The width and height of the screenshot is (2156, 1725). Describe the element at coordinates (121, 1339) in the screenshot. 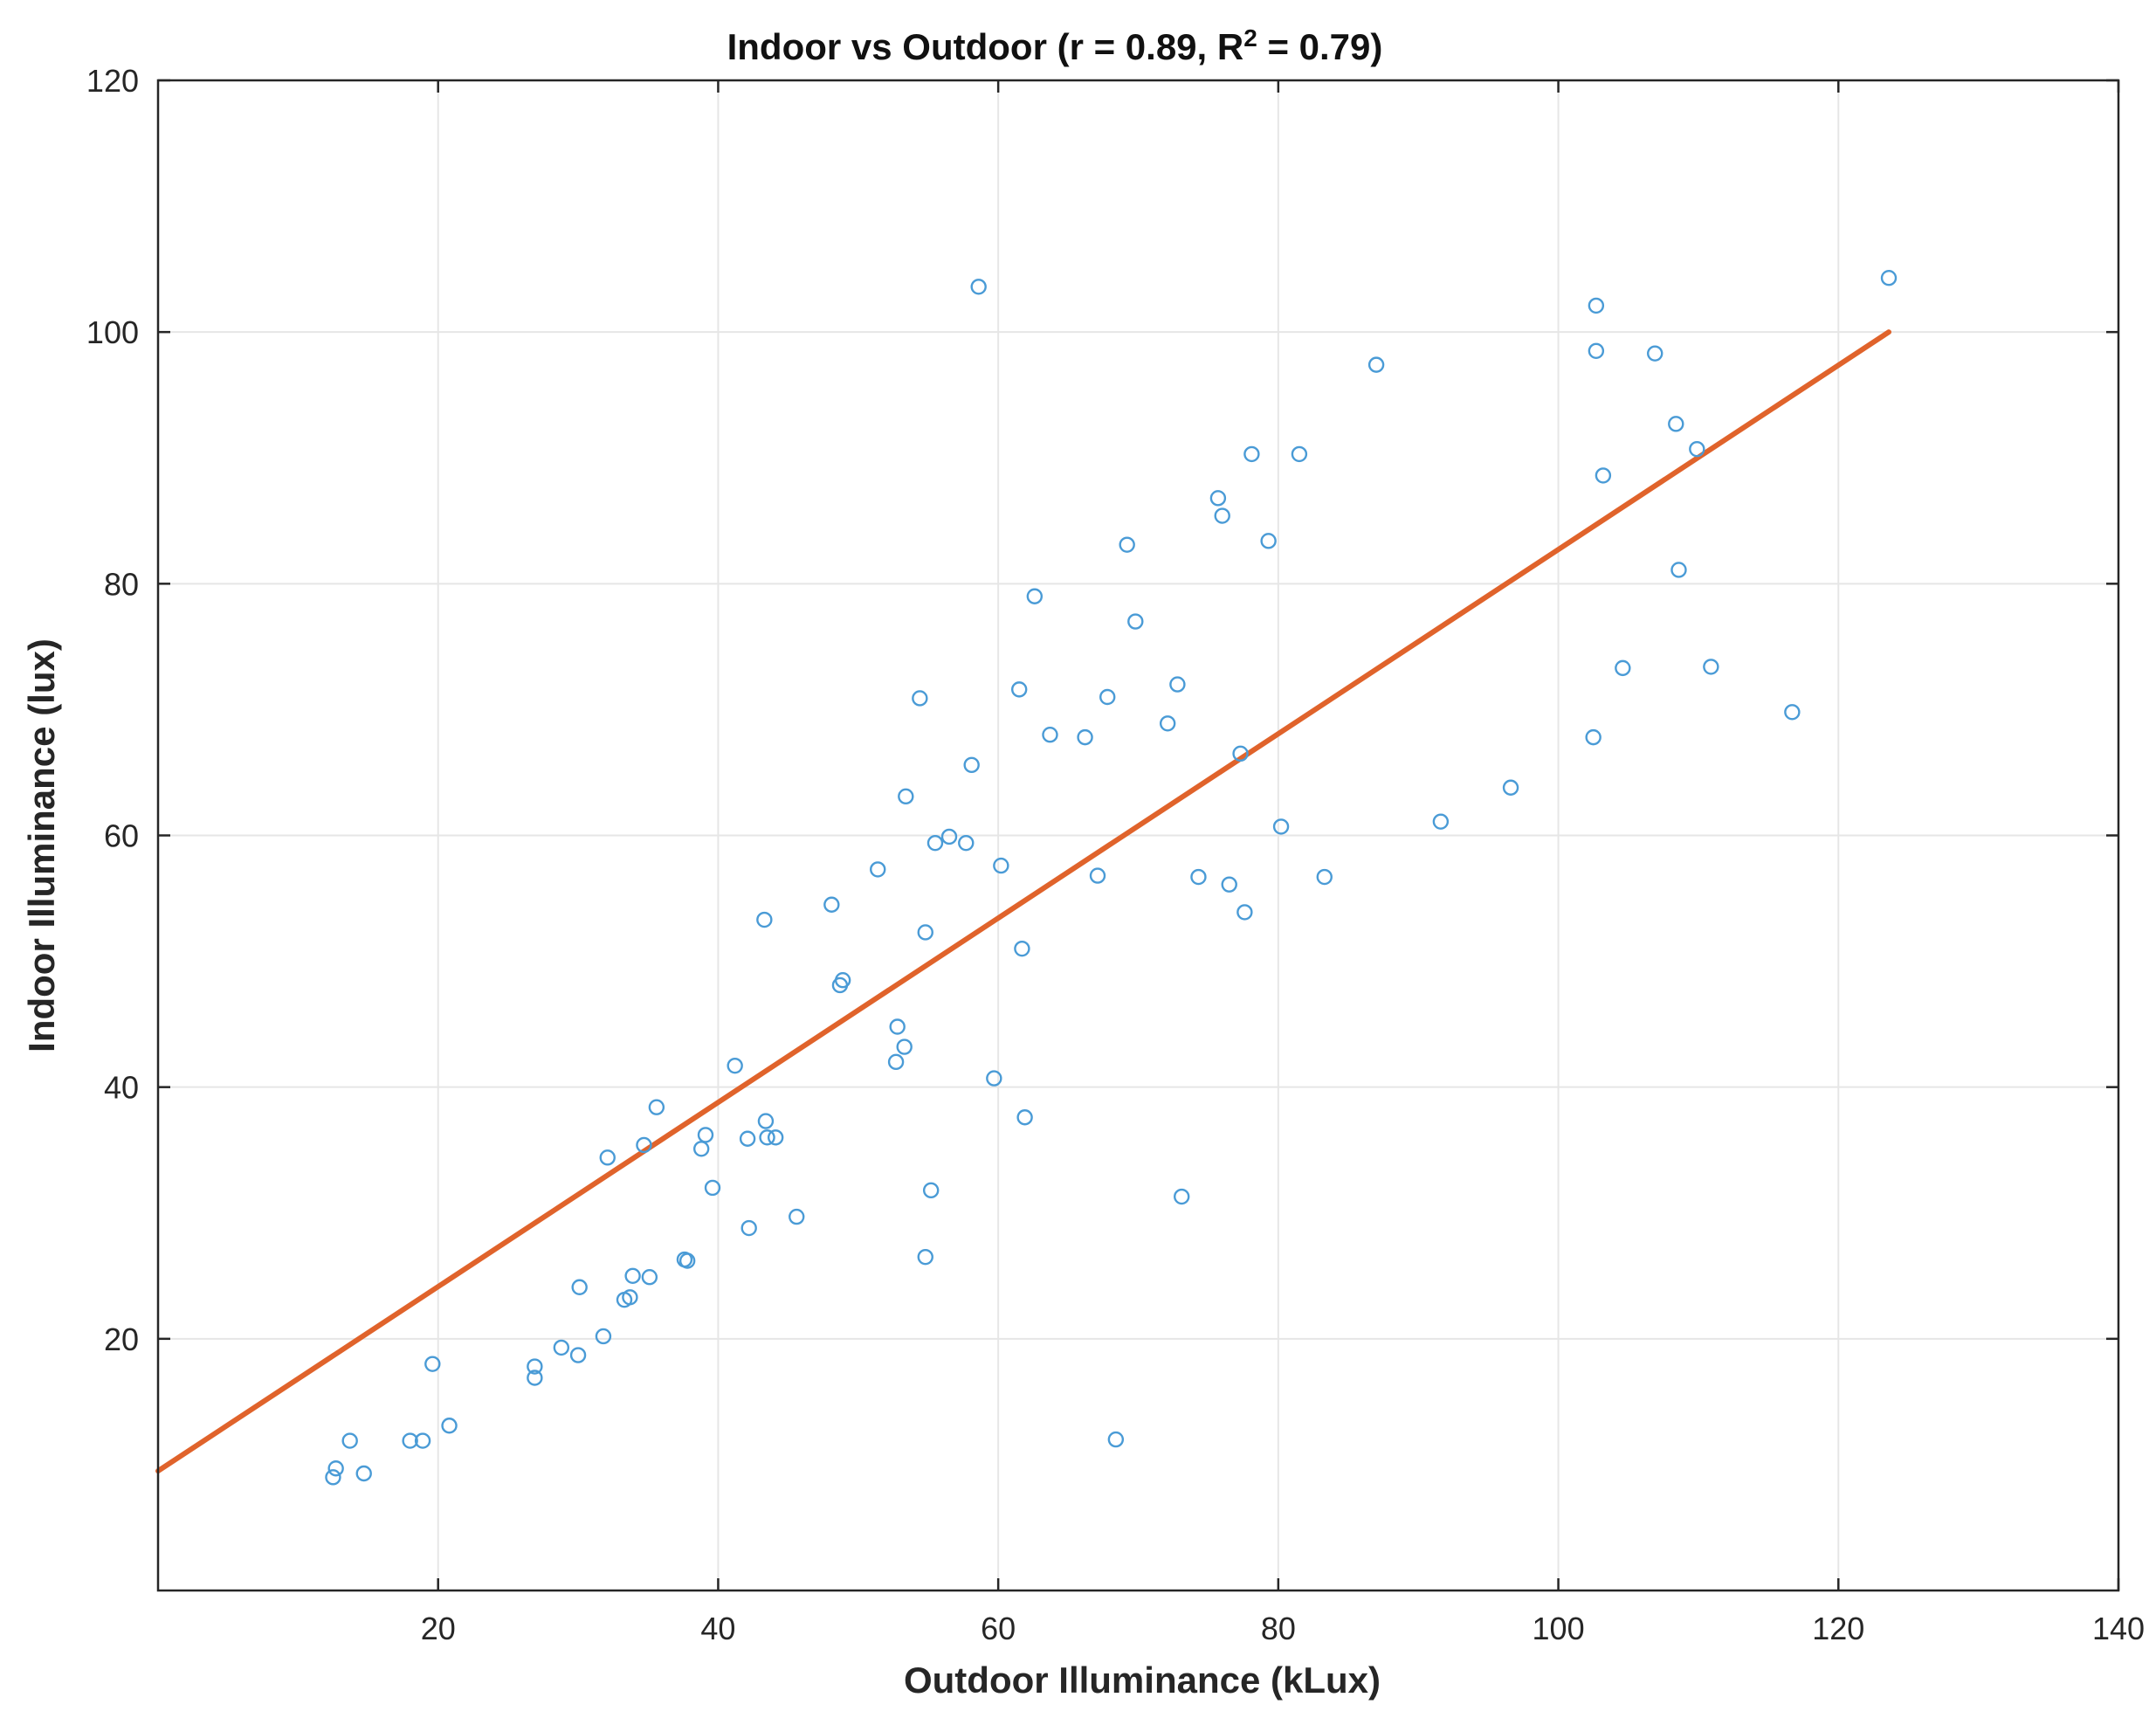

I see `y-tick-label: 20` at that location.